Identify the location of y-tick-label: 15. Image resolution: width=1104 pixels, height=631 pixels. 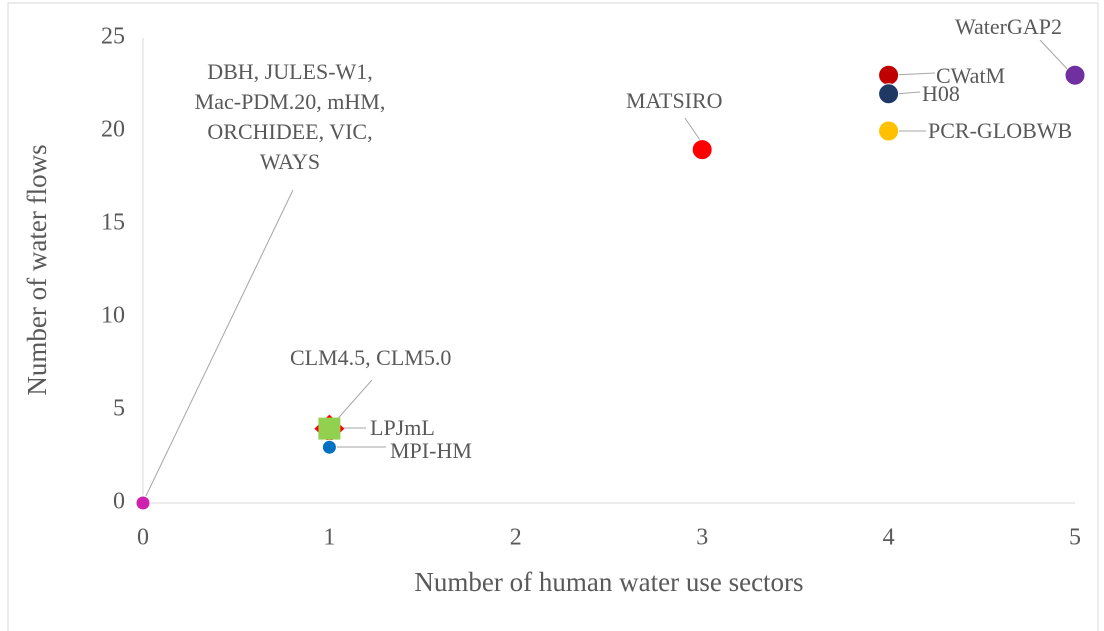
(113, 223).